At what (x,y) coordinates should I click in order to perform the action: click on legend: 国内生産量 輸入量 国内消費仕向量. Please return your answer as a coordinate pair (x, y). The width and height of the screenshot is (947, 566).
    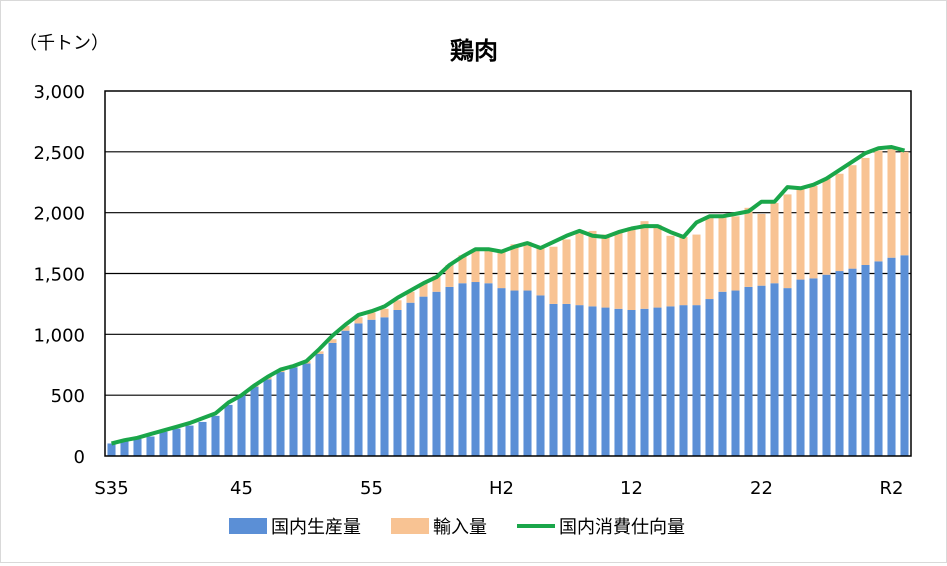
    Looking at the image, I should click on (457, 527).